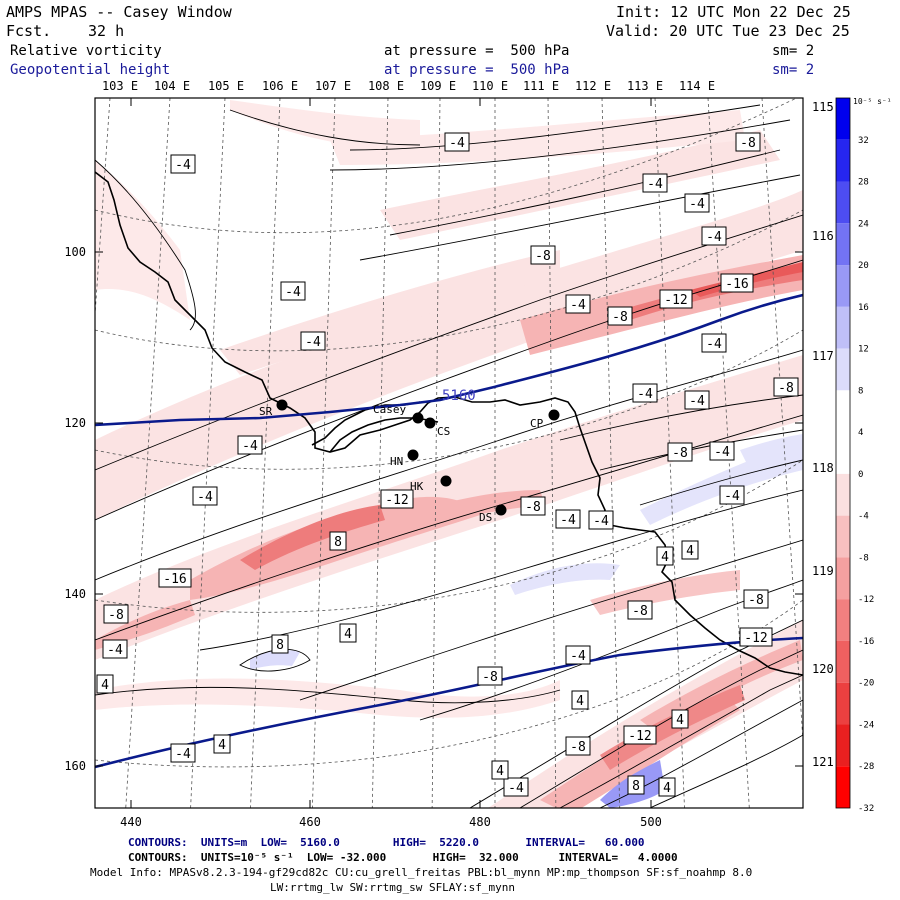  I want to click on top-longitude-label: 110 E, so click(490, 86).